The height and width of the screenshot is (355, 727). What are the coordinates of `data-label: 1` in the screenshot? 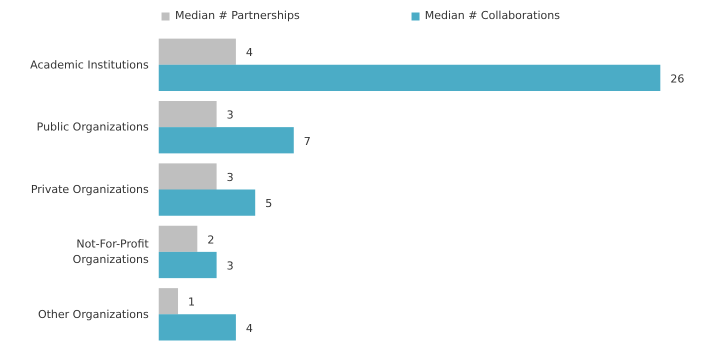 It's located at (192, 302).